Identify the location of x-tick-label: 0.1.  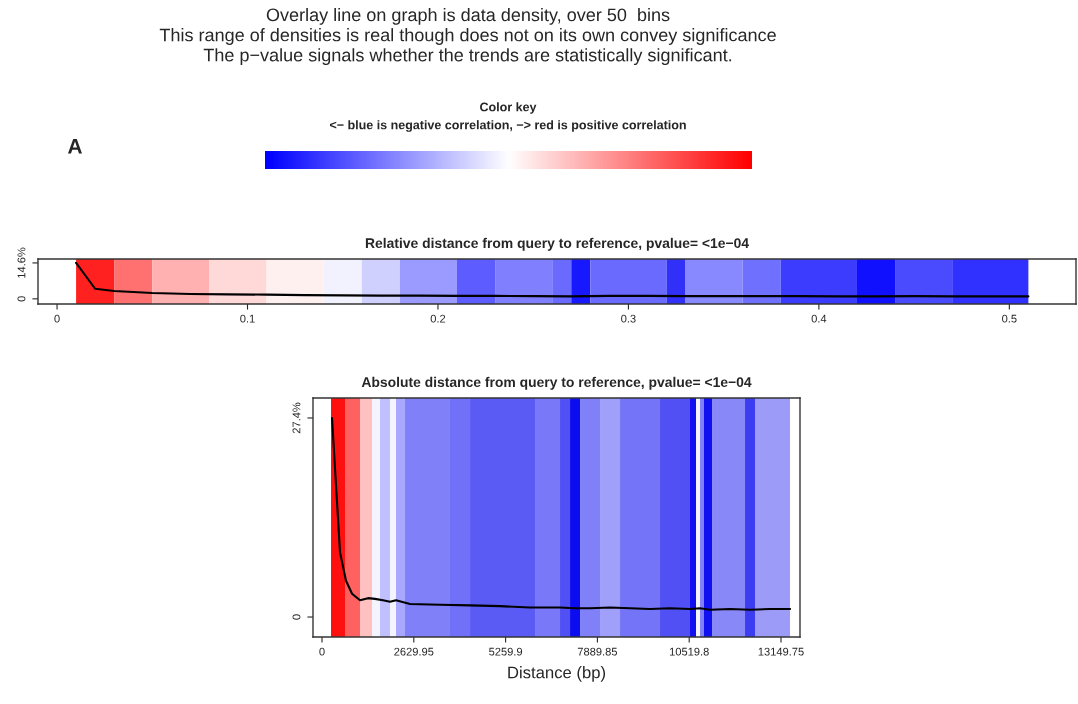
(247, 318).